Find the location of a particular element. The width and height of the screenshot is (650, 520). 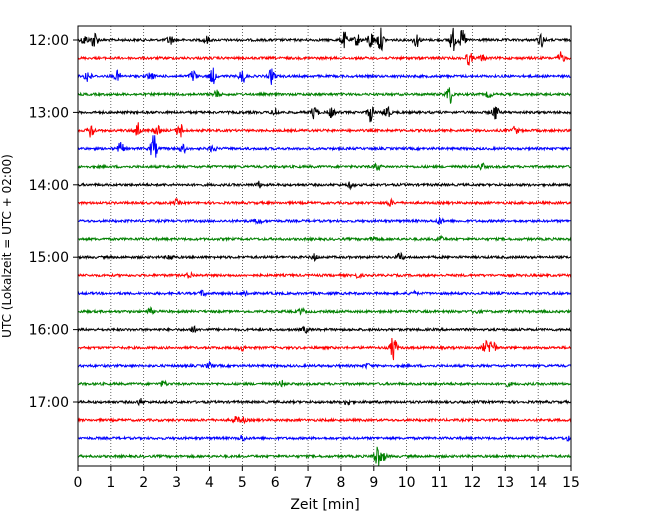

x-tick-label: 9 is located at coordinates (373, 483).